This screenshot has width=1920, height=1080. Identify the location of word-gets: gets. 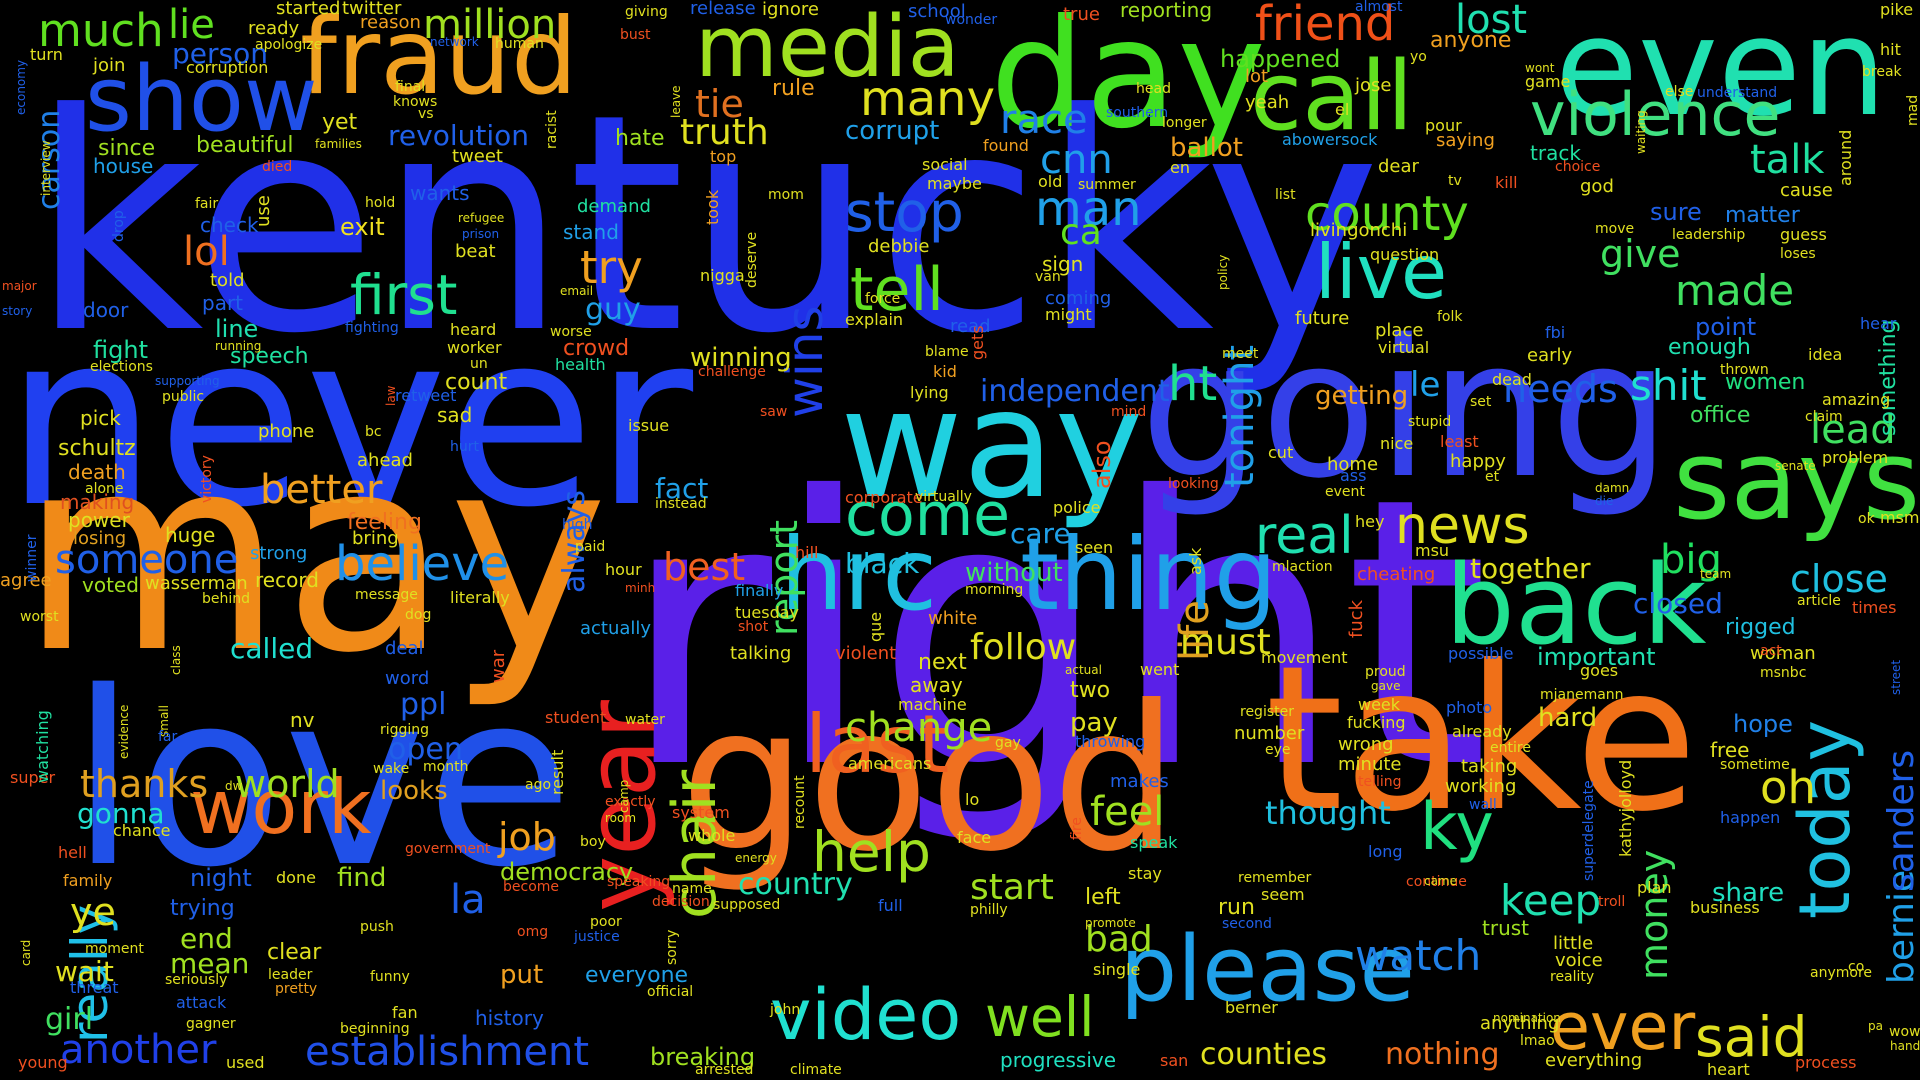
(977, 342).